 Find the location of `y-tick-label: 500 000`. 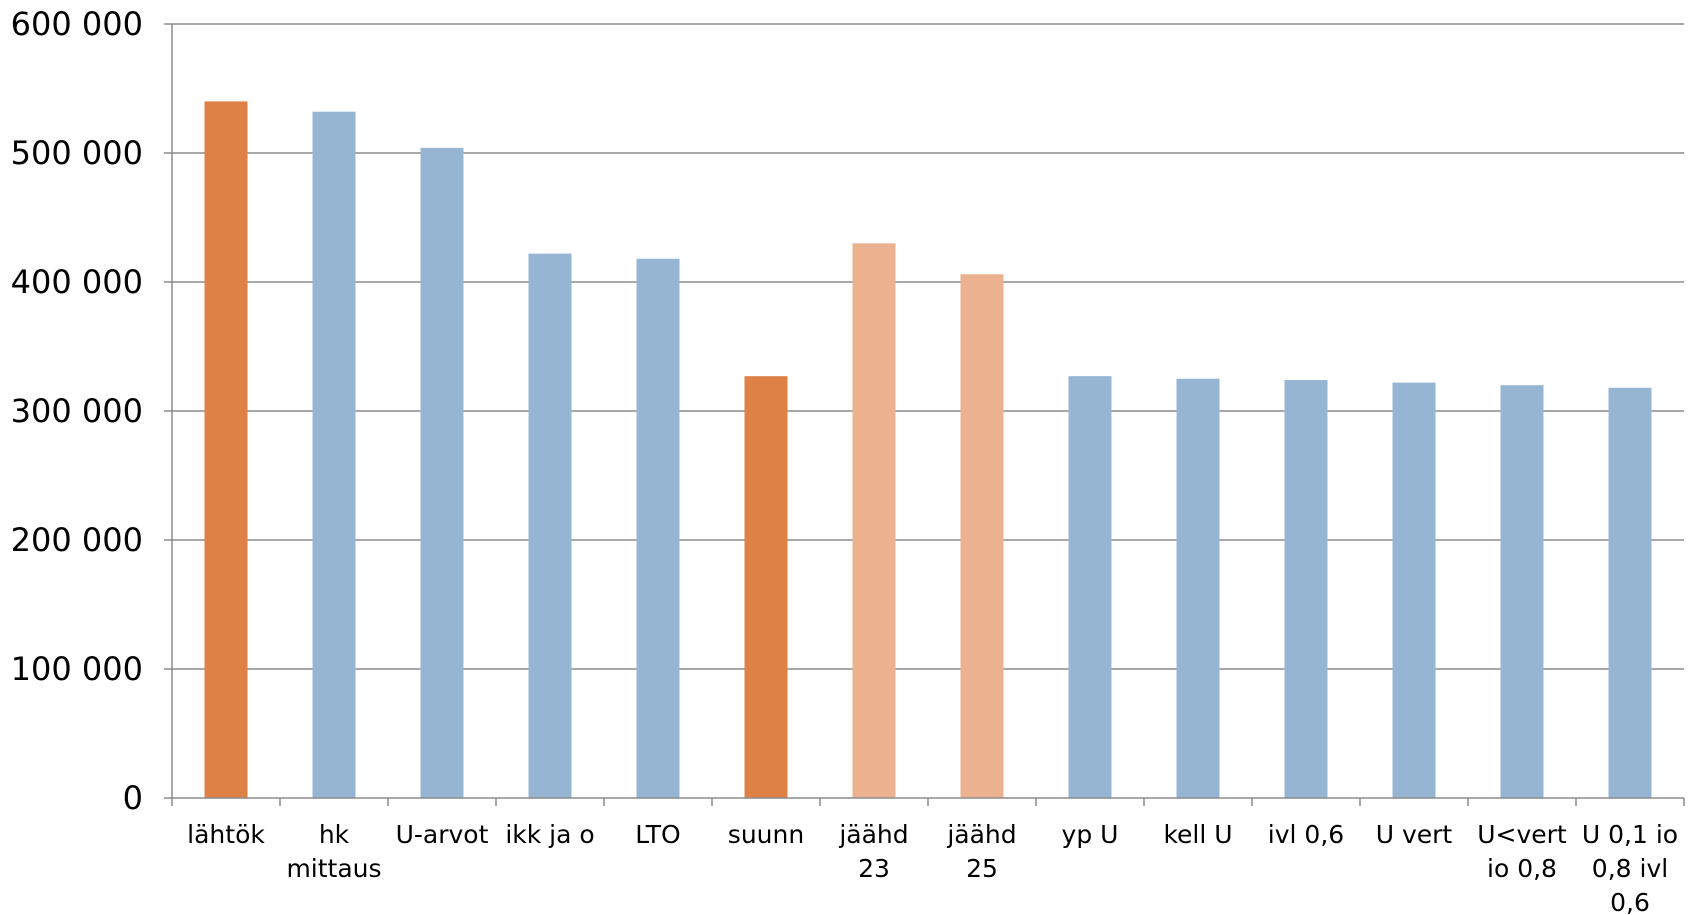

y-tick-label: 500 000 is located at coordinates (77, 153).